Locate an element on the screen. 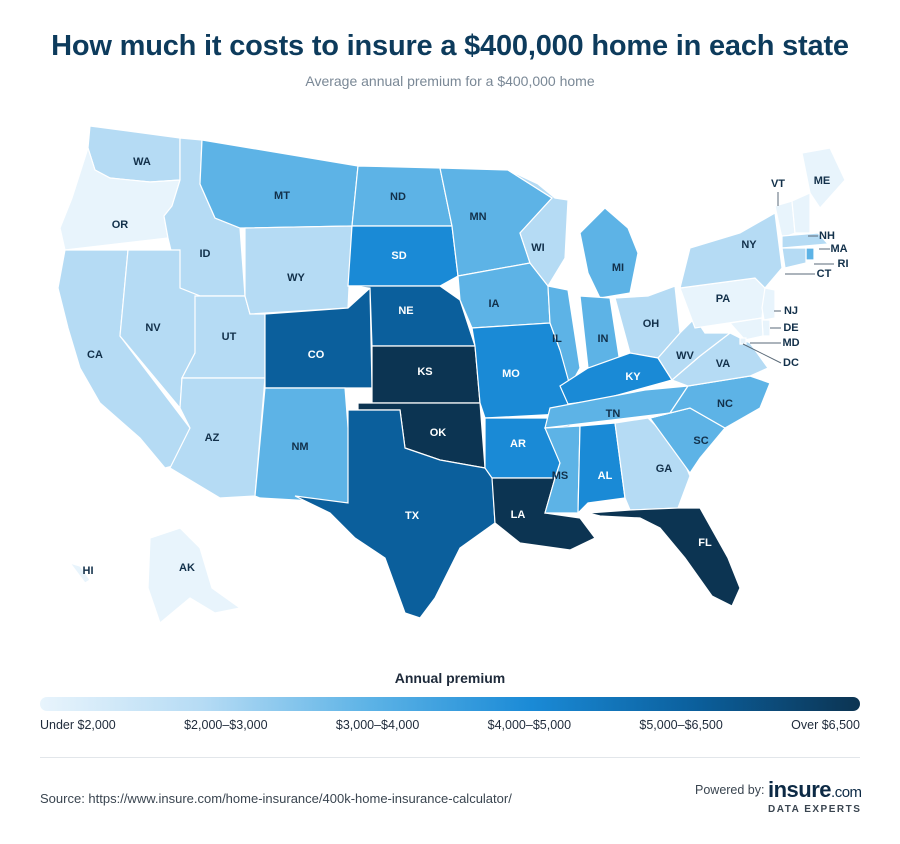  state-label-il: IL is located at coordinates (557, 339).